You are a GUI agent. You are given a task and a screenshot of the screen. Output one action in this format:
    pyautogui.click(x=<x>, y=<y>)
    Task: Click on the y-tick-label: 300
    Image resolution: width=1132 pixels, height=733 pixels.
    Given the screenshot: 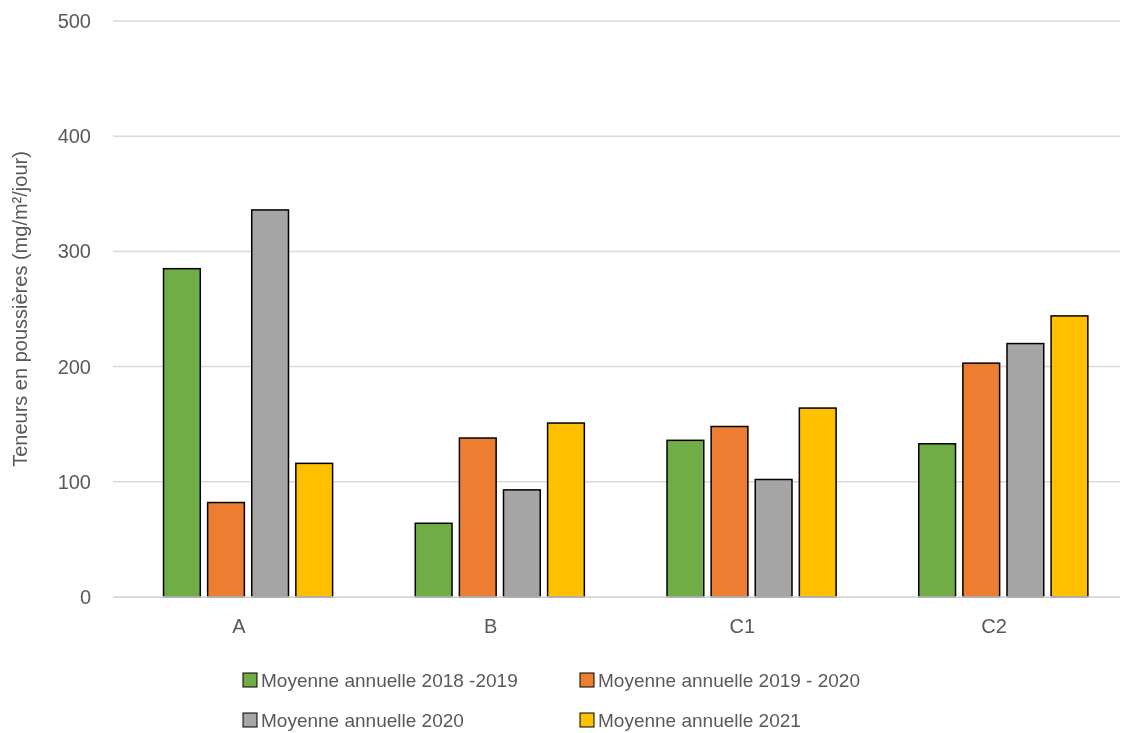 What is the action you would take?
    pyautogui.click(x=74, y=251)
    